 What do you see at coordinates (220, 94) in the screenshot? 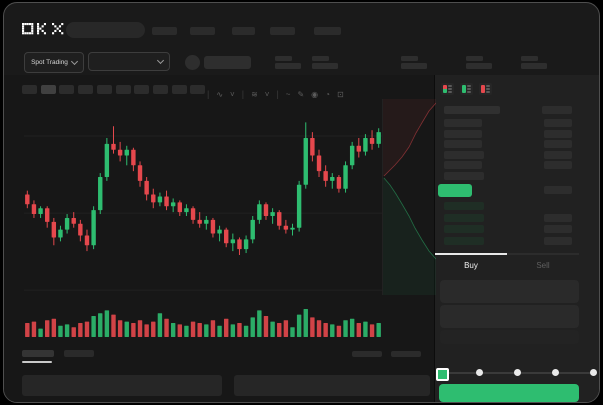
I see `wave-icon: ∿` at bounding box center [220, 94].